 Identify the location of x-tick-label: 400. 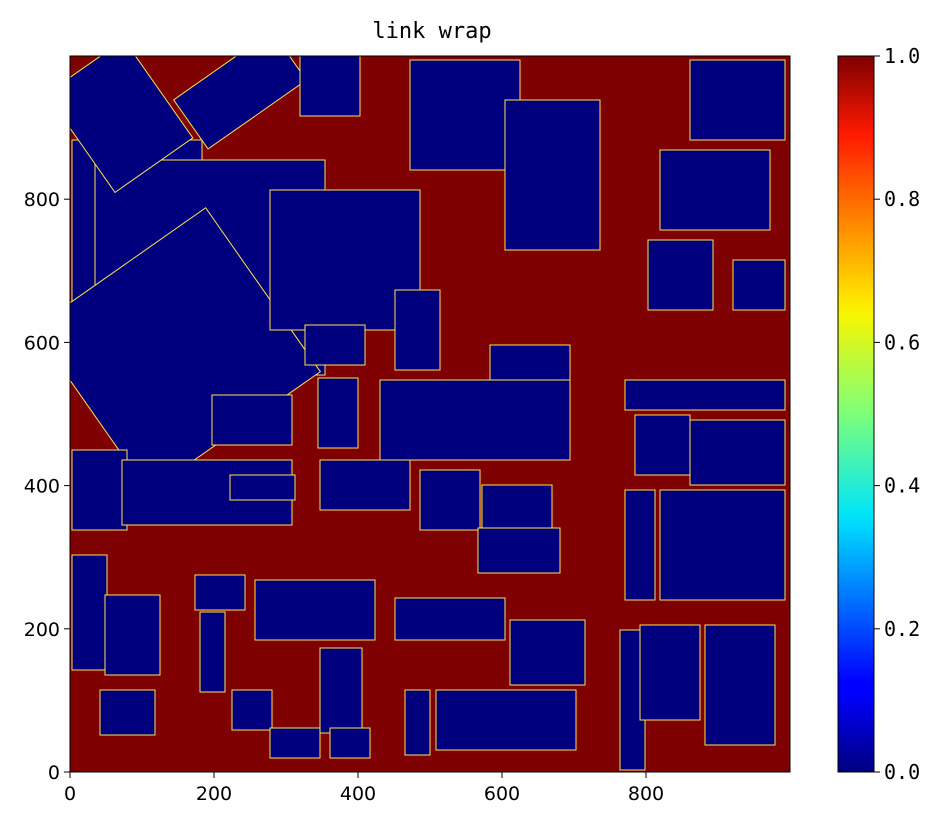
(358, 794).